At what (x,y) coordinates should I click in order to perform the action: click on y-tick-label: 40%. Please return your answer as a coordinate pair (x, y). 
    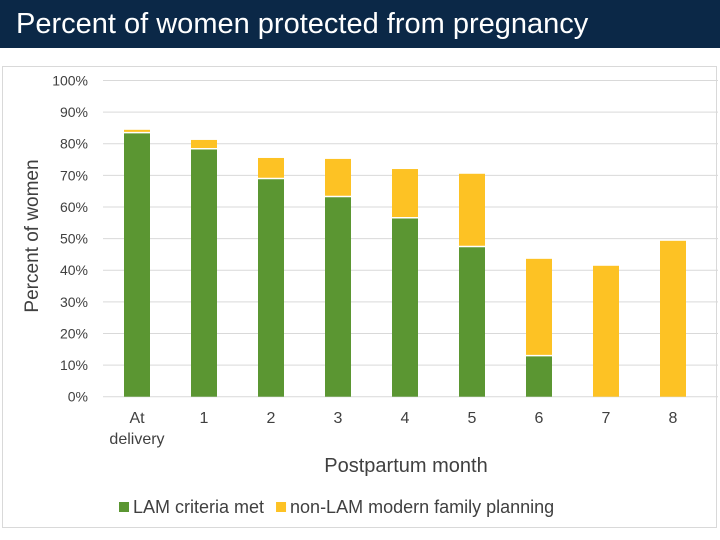
    Looking at the image, I should click on (74, 270).